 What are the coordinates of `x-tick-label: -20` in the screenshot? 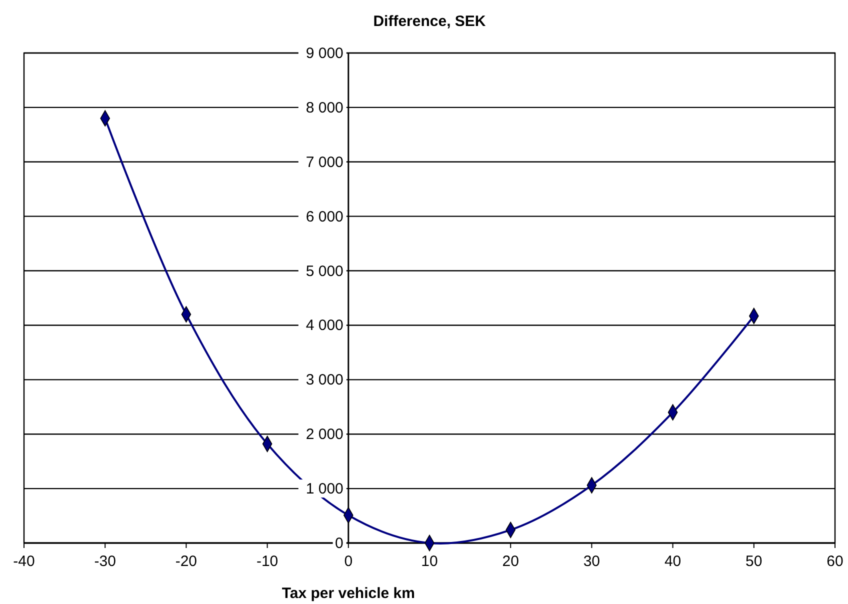 It's located at (186, 561).